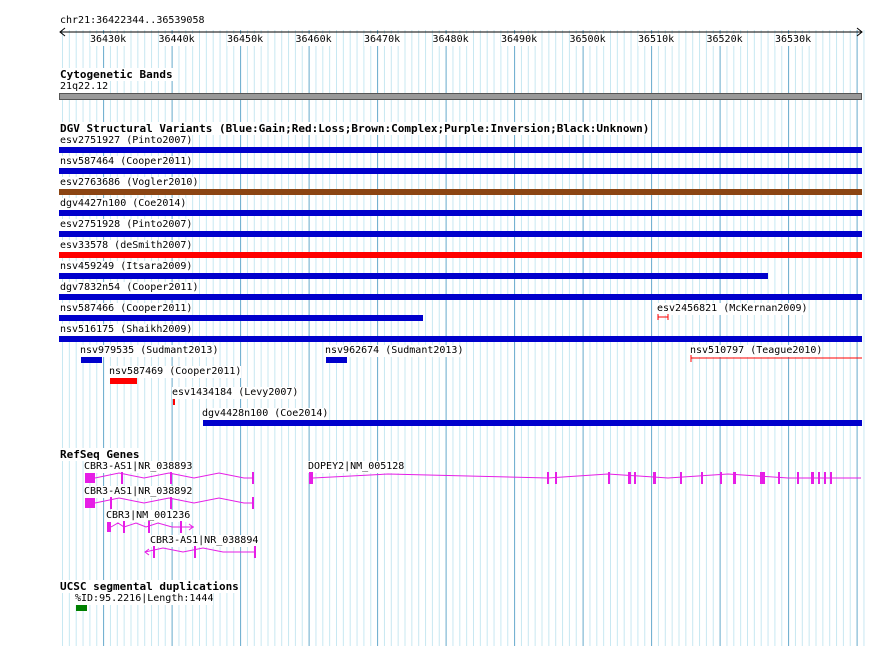  I want to click on gene-label: CBR3-AS1|NR_038893, so click(138, 467).